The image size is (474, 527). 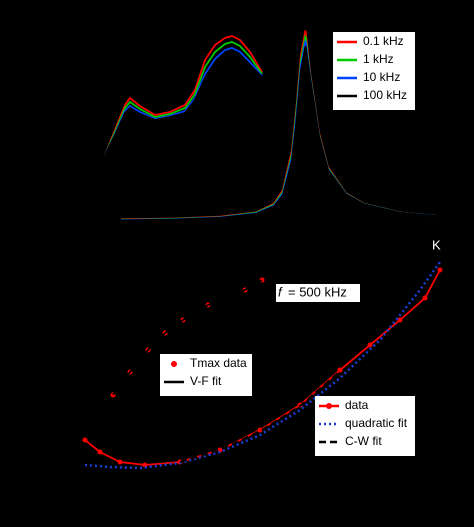 I want to click on legend-label: 0.1 kHz, so click(x=383, y=41).